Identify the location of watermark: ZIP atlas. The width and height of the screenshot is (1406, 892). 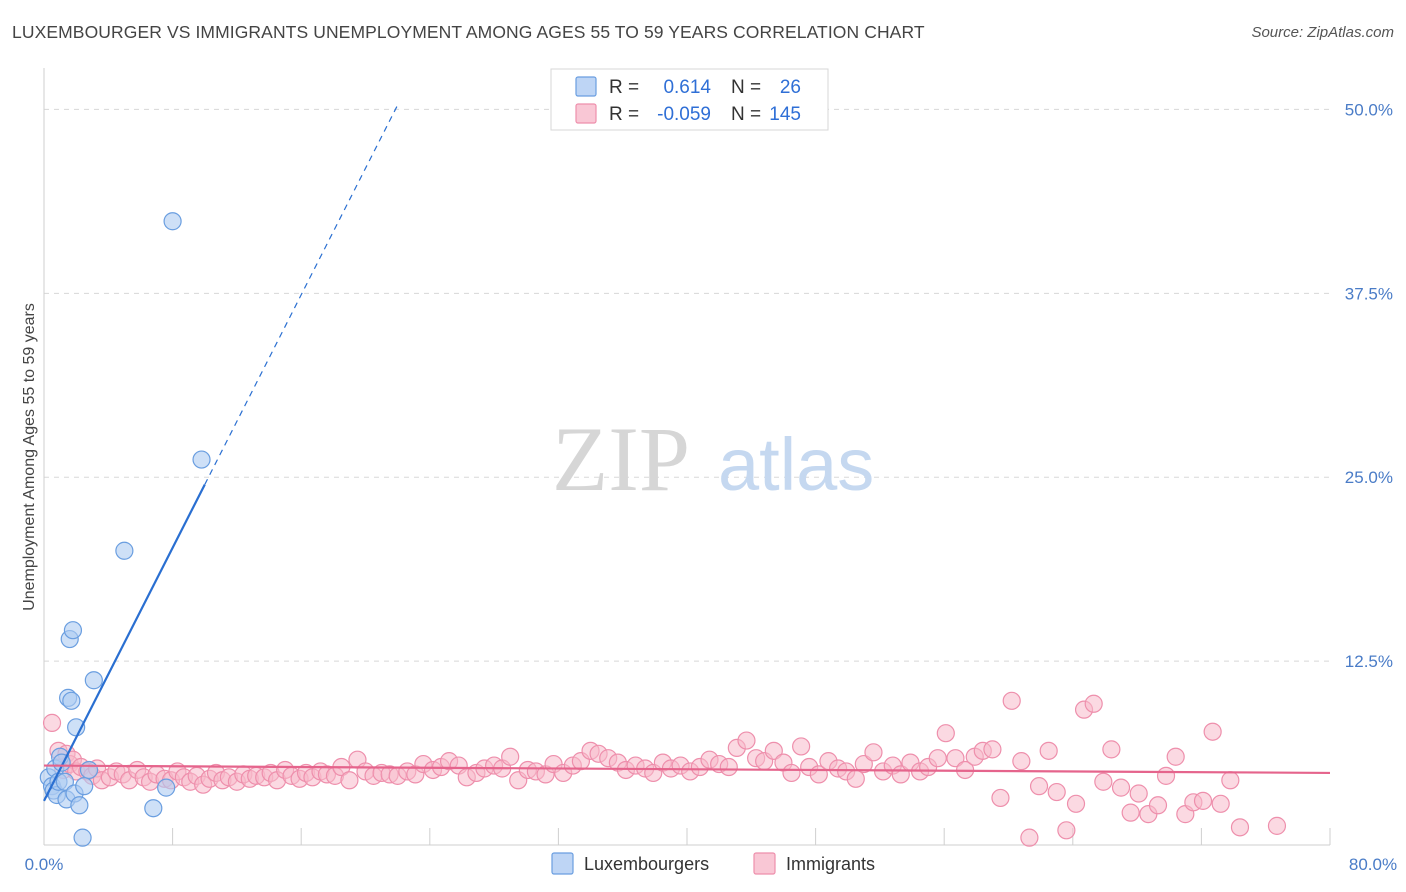
(713, 459).